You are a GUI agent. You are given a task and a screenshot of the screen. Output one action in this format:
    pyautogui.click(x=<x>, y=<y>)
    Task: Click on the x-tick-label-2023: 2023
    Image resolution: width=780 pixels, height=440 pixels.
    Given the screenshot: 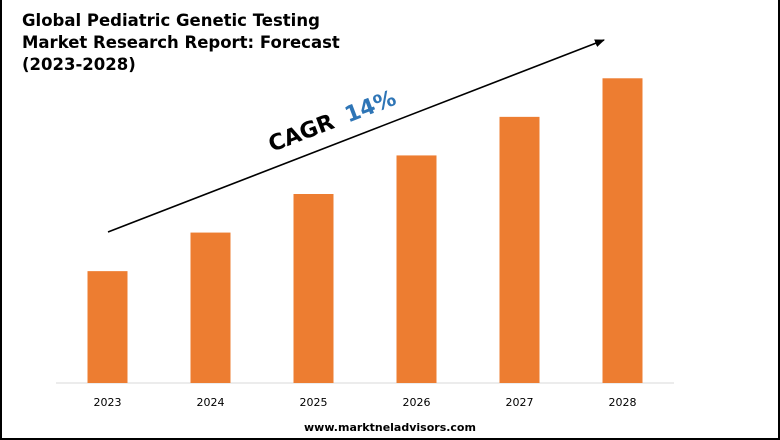 What is the action you would take?
    pyautogui.click(x=108, y=402)
    